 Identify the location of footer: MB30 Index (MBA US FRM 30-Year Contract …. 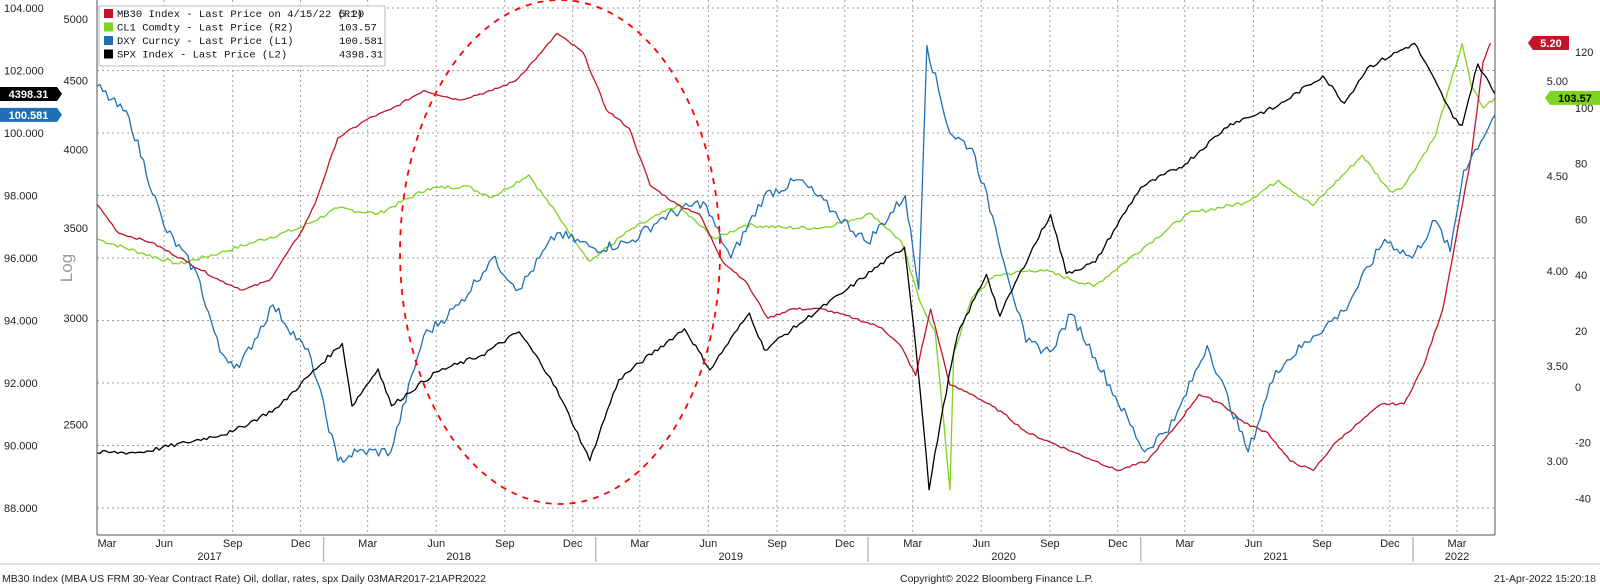
(800, 574).